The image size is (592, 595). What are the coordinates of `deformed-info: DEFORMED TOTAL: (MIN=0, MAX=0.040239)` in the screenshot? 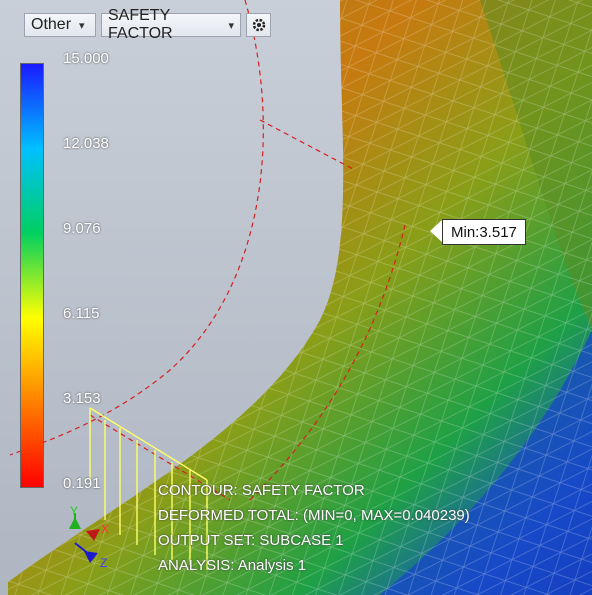 It's located at (314, 515).